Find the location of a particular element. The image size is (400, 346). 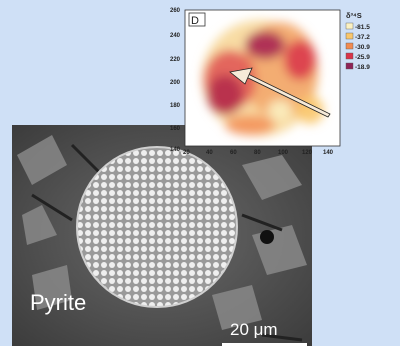

x-tick-labels: 20 40 60 80 100 120 140 is located at coordinates (258, 153).